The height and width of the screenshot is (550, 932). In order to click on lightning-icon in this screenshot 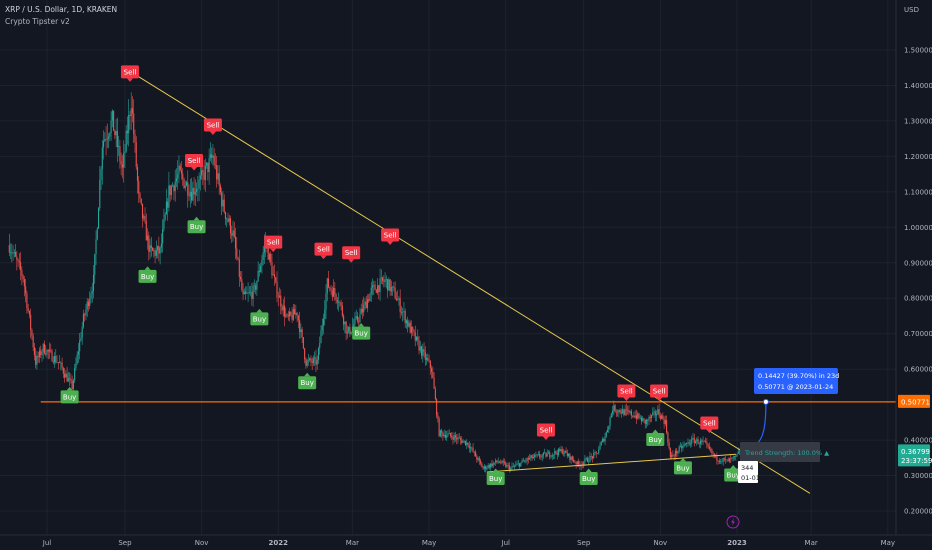, I will do `click(733, 522)`.